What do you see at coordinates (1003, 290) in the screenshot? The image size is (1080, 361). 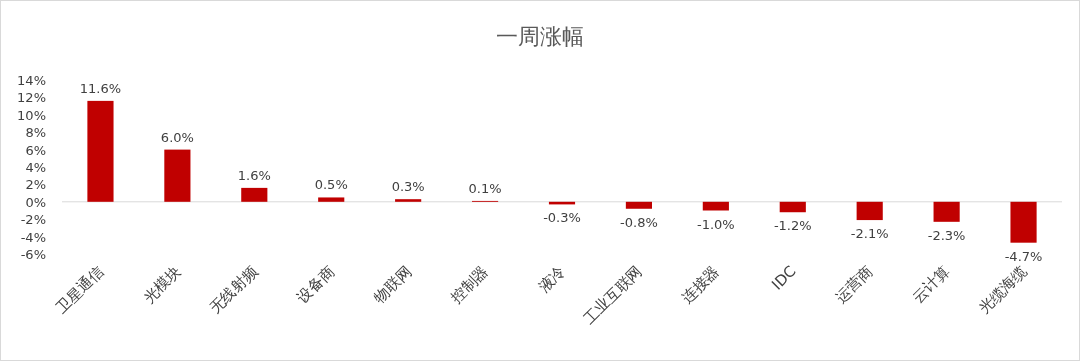 I see `x-tick-label: 光缆海缆` at bounding box center [1003, 290].